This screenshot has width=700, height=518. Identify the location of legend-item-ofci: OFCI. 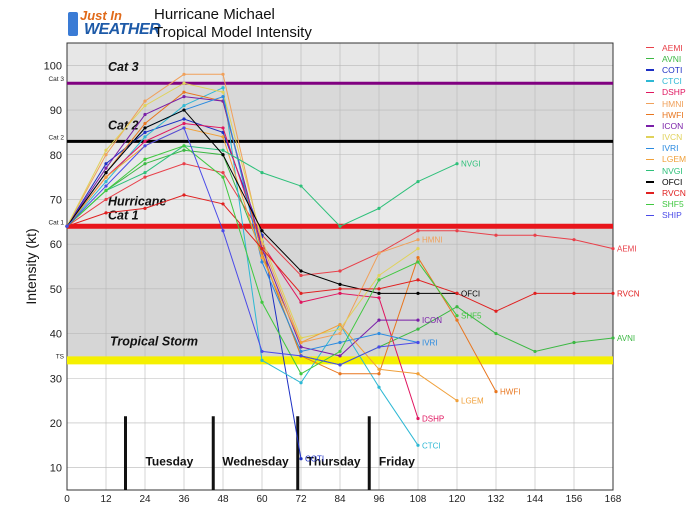
(673, 181).